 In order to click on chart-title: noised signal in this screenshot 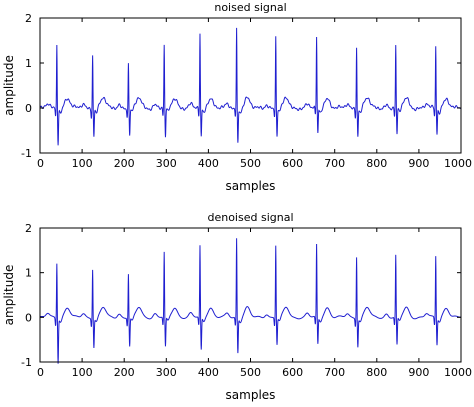, I will do `click(250, 7)`.